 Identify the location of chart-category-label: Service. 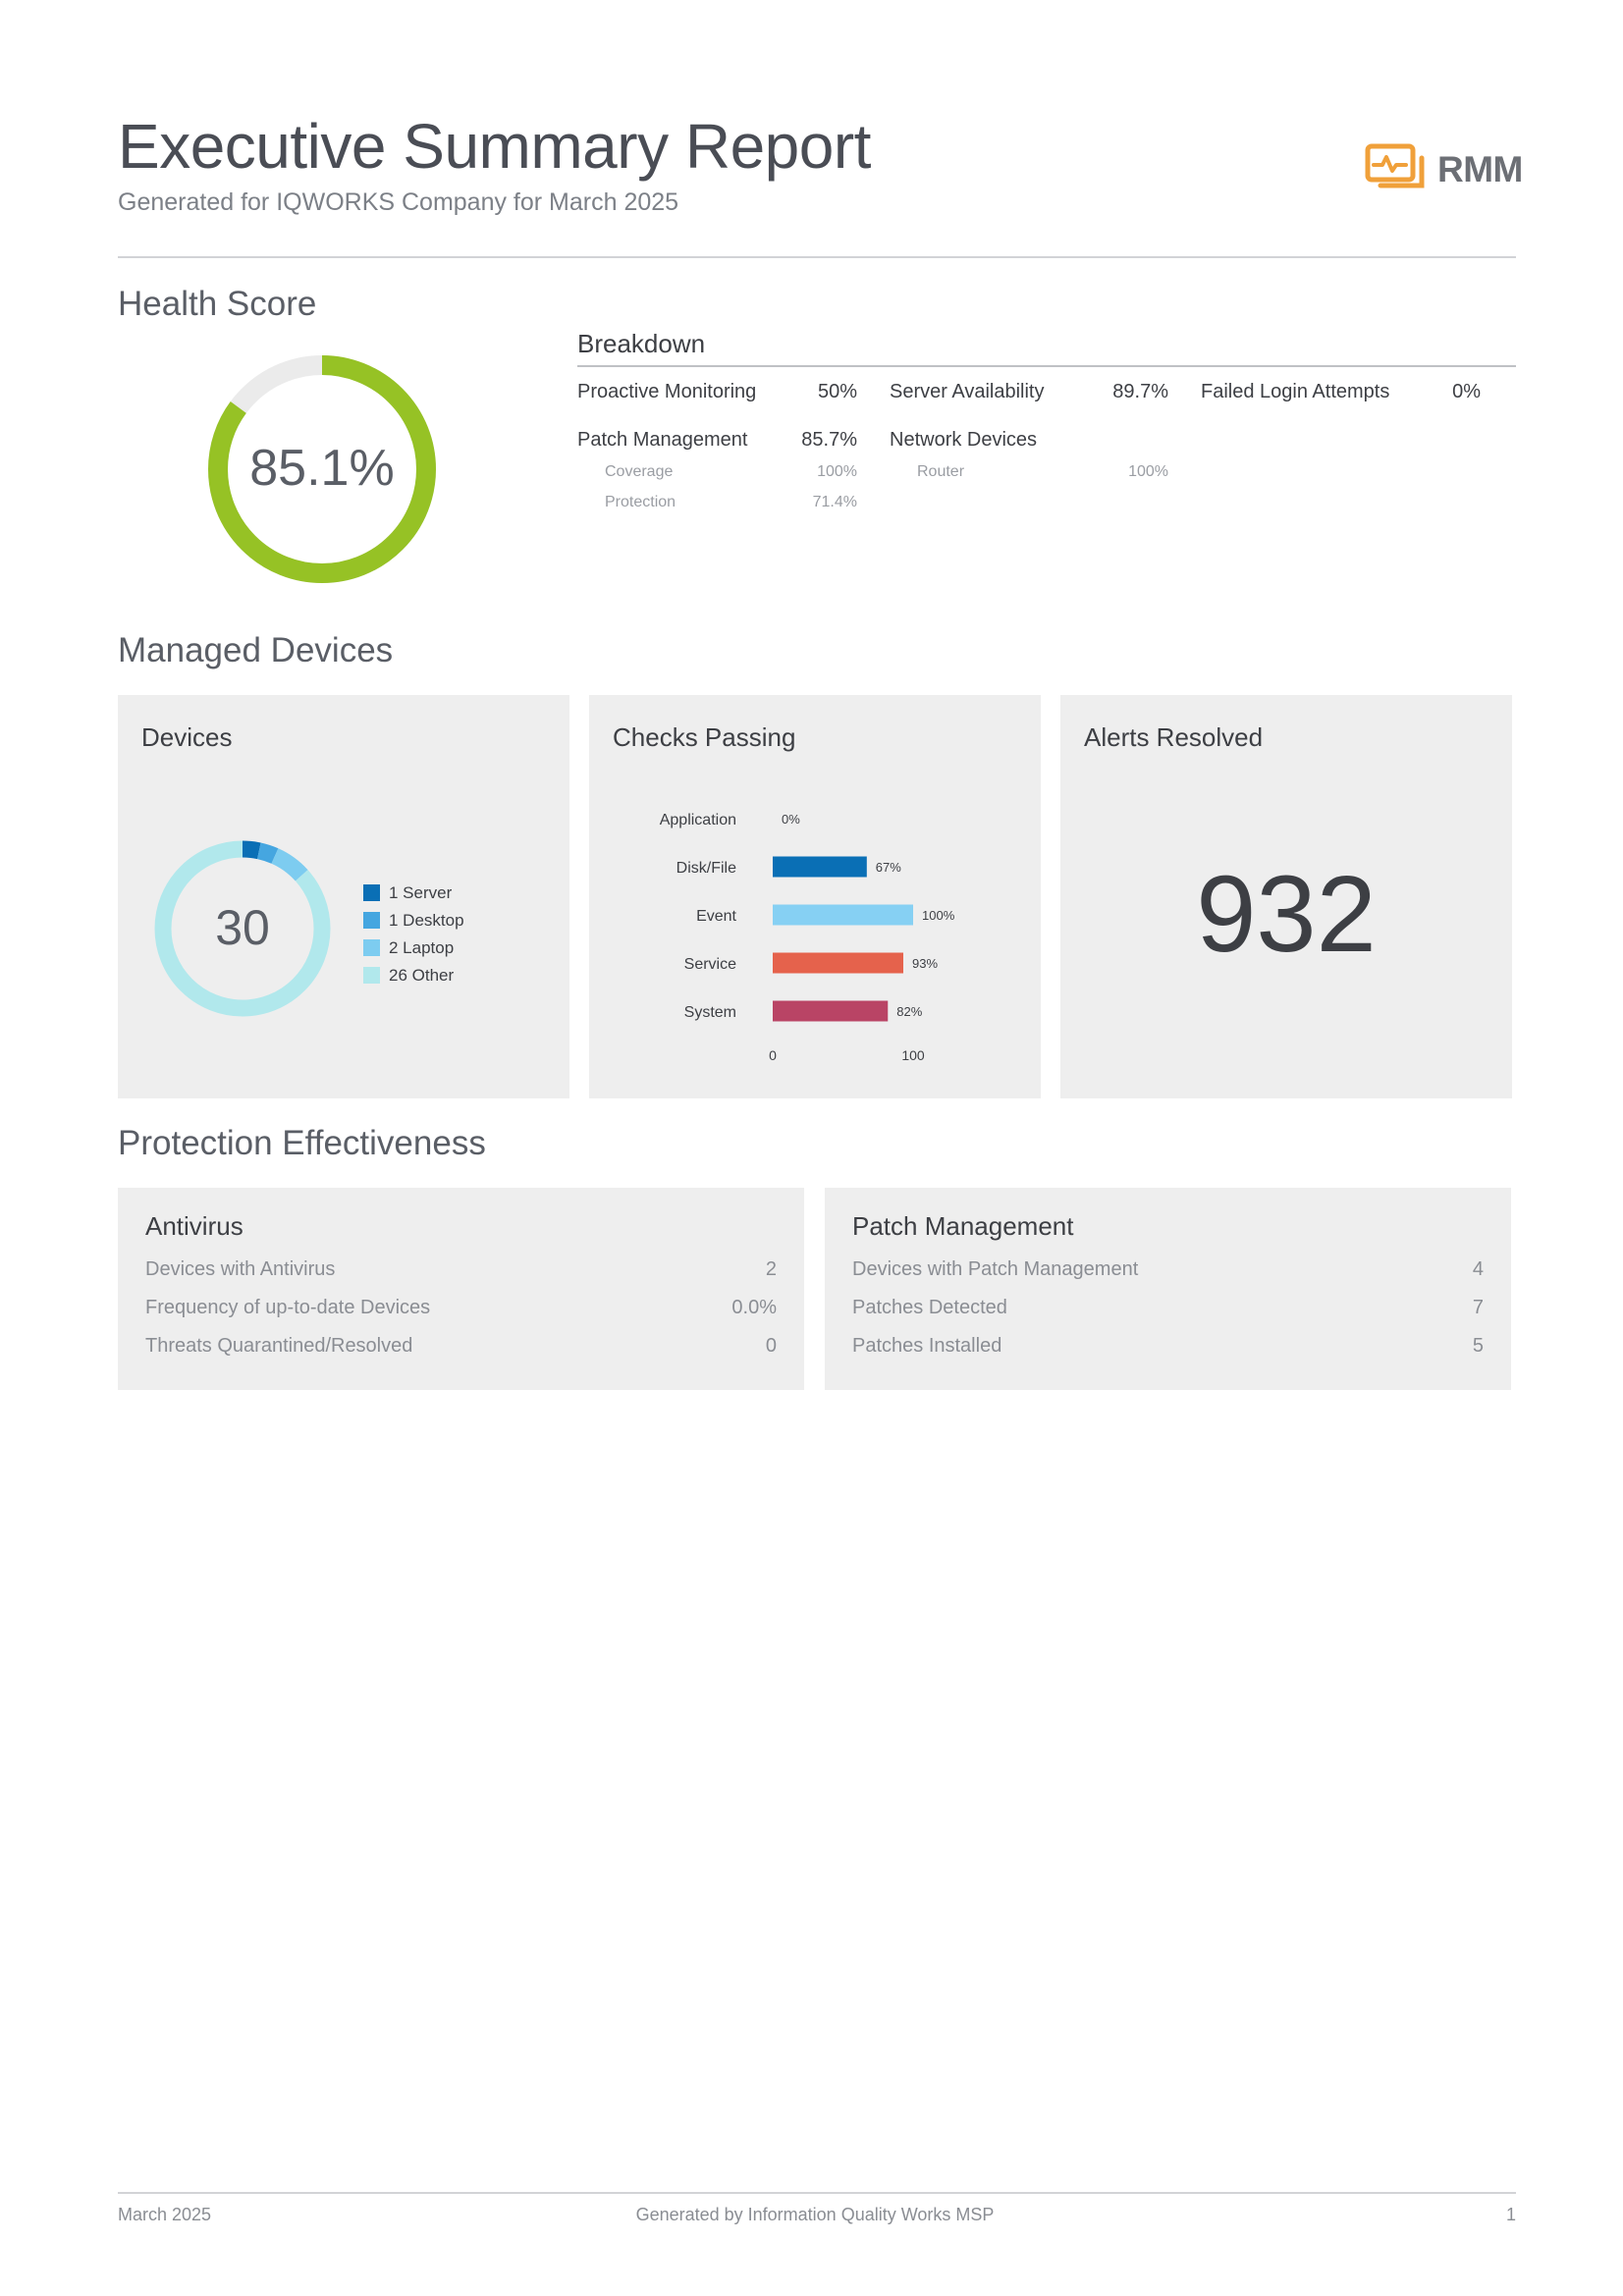
(710, 965).